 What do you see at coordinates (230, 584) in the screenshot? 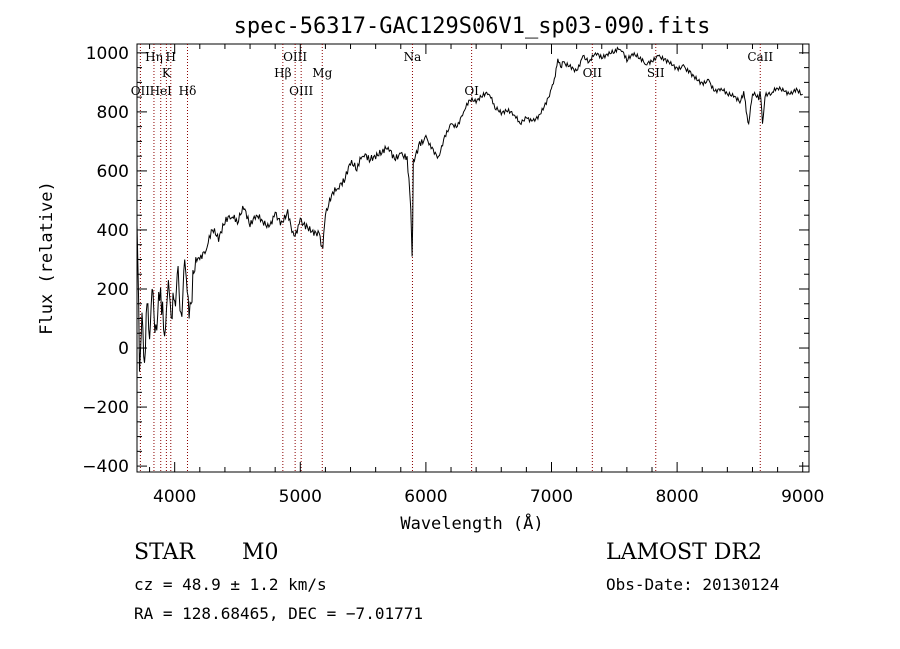
I see `redshift-text: cz = 48.9 ± 1.2 km/s` at bounding box center [230, 584].